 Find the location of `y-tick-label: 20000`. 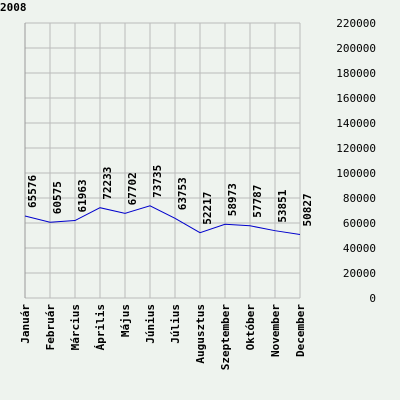

y-tick-label: 20000 is located at coordinates (359, 273).